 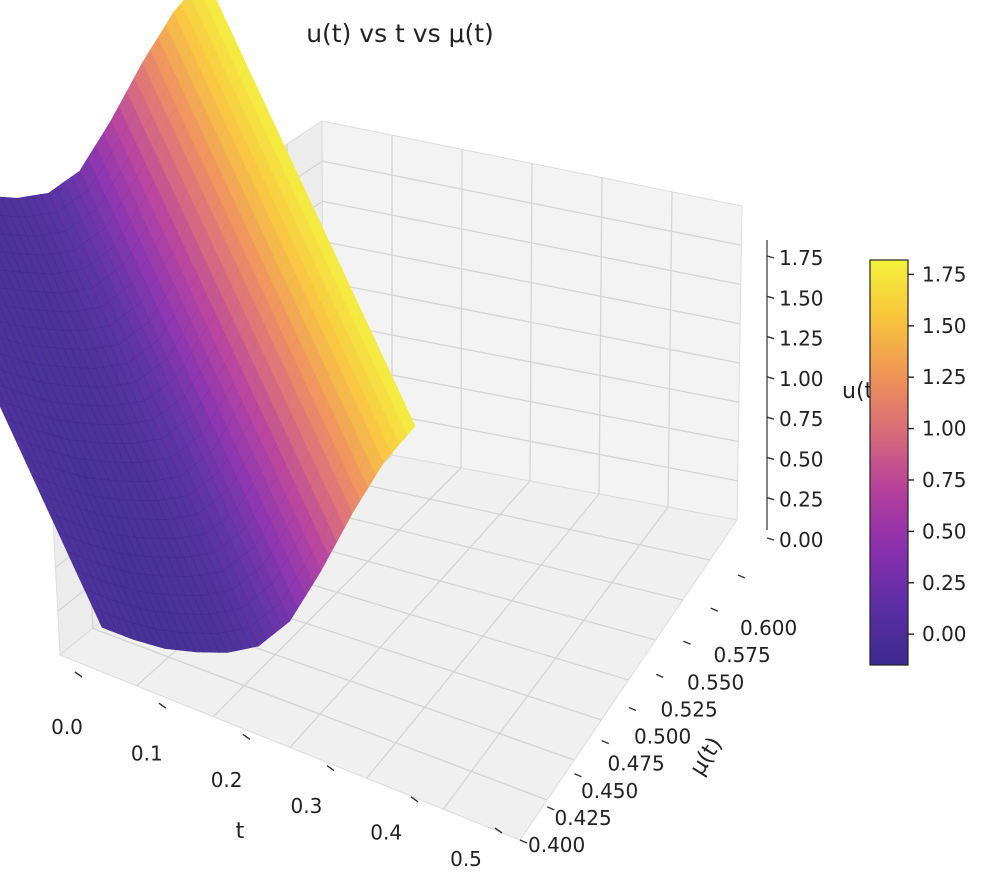 I want to click on x-tick-label: 0.0, so click(x=67, y=727).